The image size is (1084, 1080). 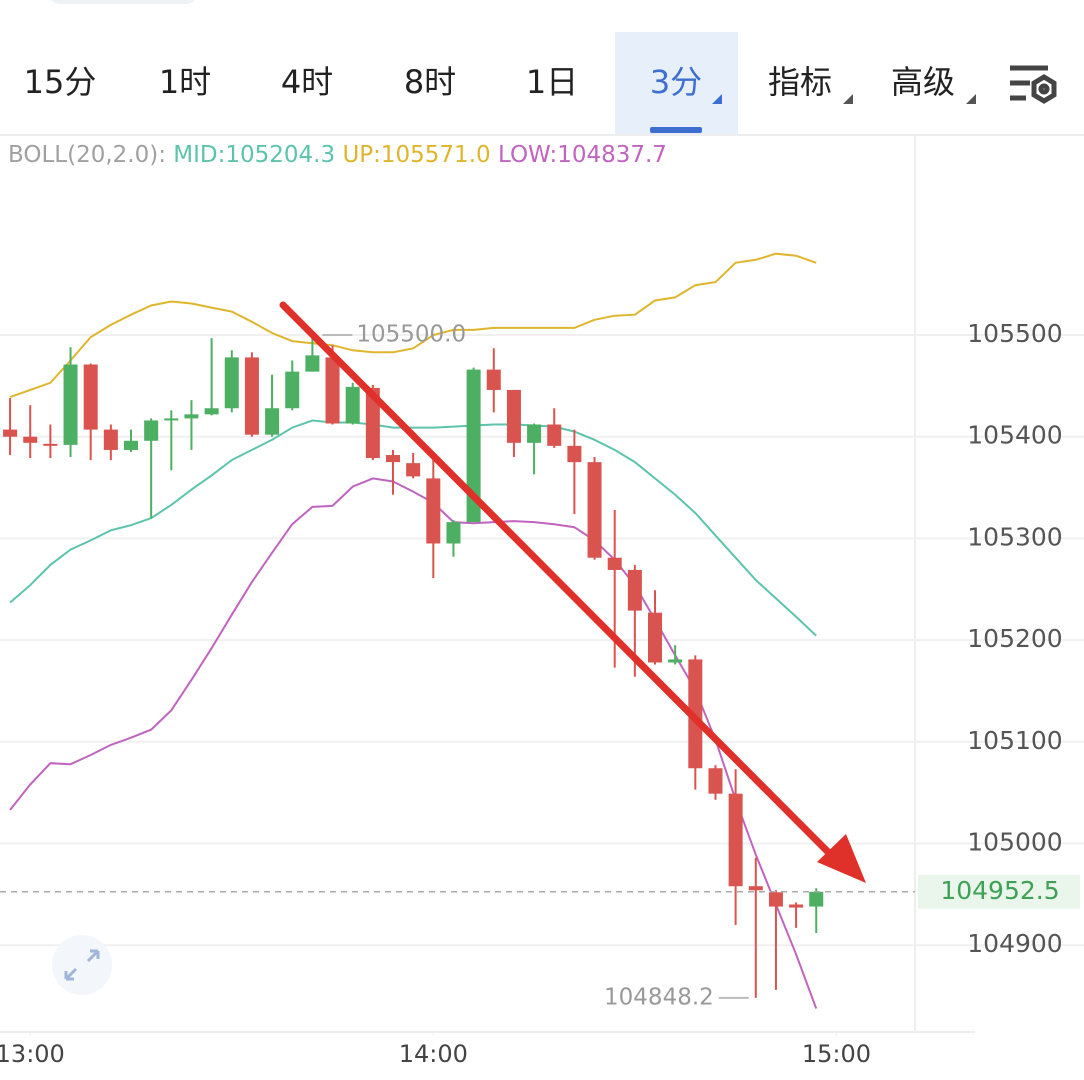 What do you see at coordinates (60, 82) in the screenshot?
I see `tab: 15分` at bounding box center [60, 82].